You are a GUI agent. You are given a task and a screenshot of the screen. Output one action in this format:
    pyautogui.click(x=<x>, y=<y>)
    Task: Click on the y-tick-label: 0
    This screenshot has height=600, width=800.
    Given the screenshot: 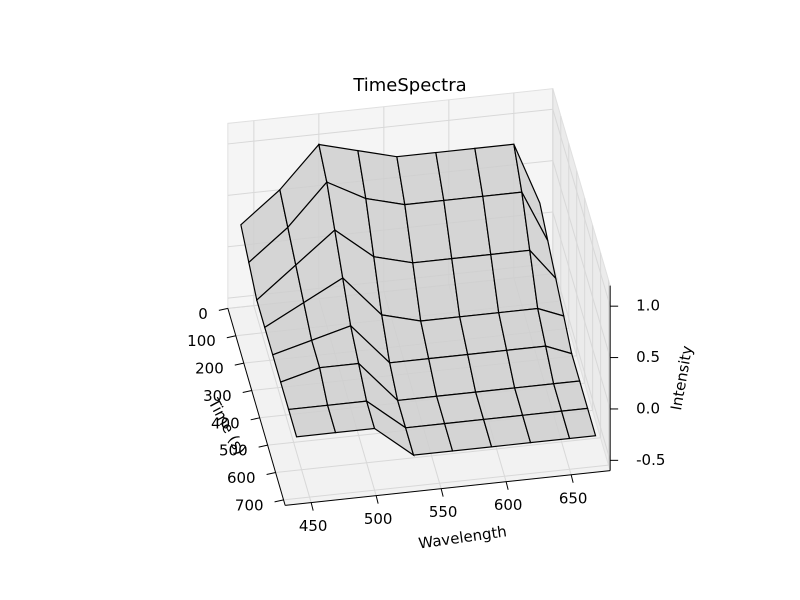 What is the action you would take?
    pyautogui.click(x=203, y=314)
    